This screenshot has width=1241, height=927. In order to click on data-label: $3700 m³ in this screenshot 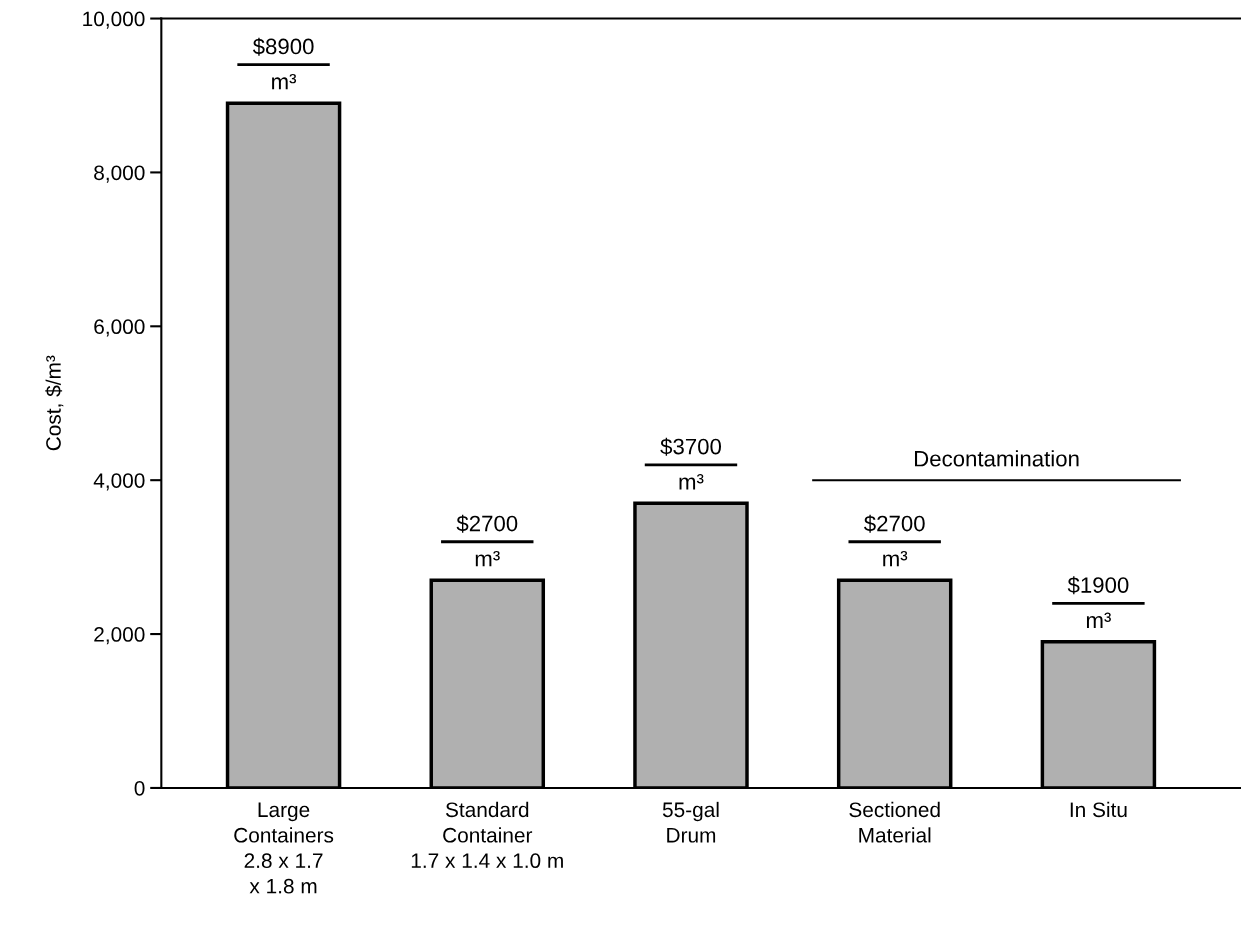, I will do `click(691, 463)`.